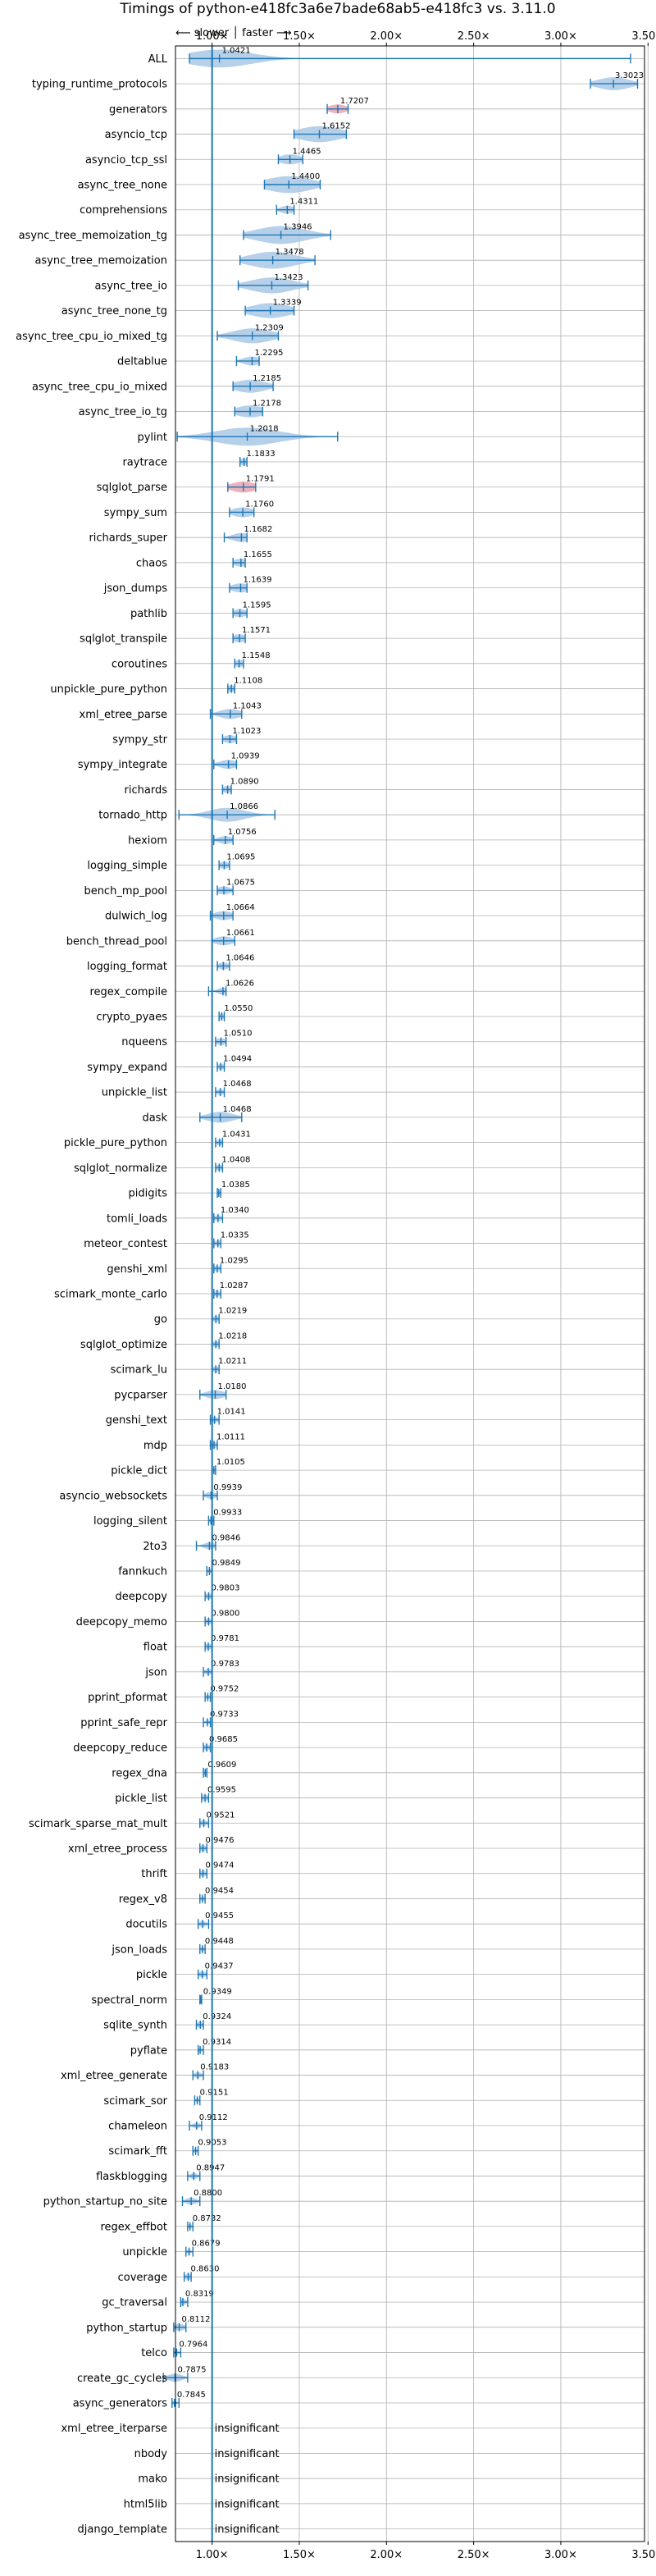 The image size is (656, 2576). I want to click on benchmark-label: async_tree_none, so click(122, 186).